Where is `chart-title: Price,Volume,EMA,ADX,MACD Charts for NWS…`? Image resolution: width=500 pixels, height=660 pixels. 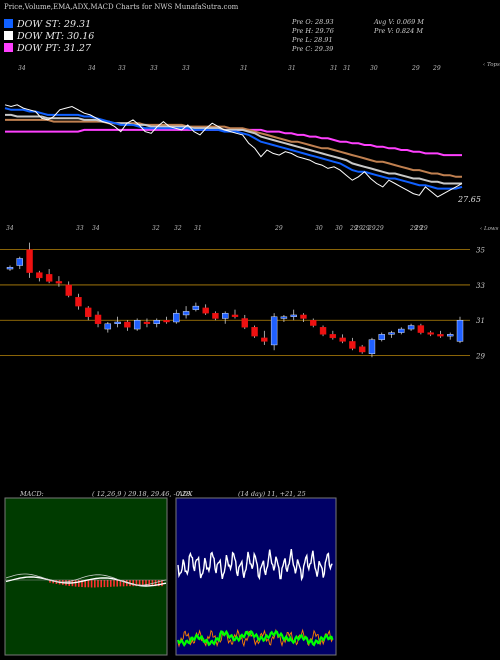 chart-title: Price,Volume,EMA,ADX,MACD Charts for NWS… is located at coordinates (121, 7).